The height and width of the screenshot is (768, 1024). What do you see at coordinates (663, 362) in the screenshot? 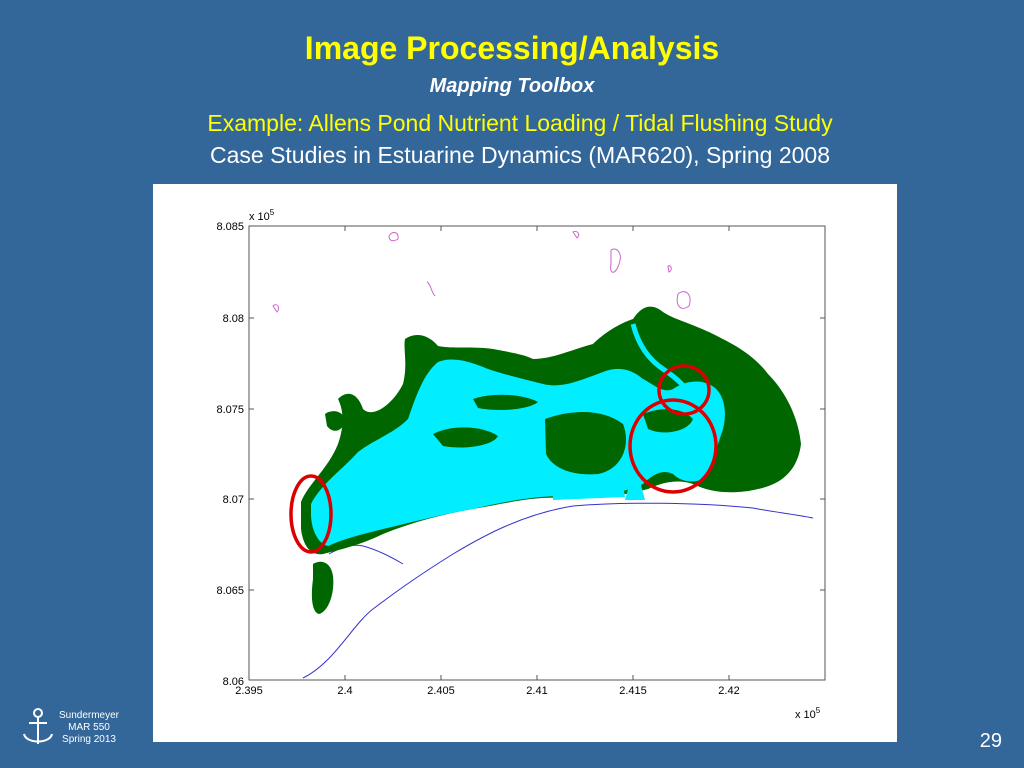
I see `water-channel` at bounding box center [663, 362].